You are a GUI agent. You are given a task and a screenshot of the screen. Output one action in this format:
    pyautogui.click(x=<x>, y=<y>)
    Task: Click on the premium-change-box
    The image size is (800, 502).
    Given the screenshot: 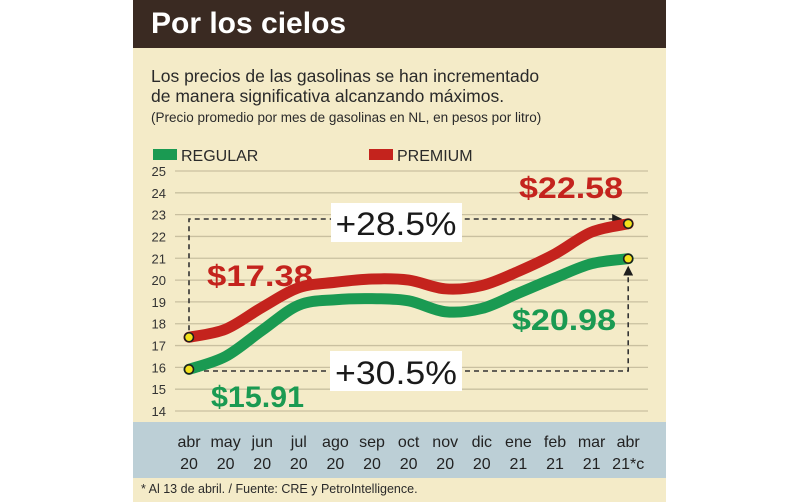 What is the action you would take?
    pyautogui.click(x=396, y=222)
    